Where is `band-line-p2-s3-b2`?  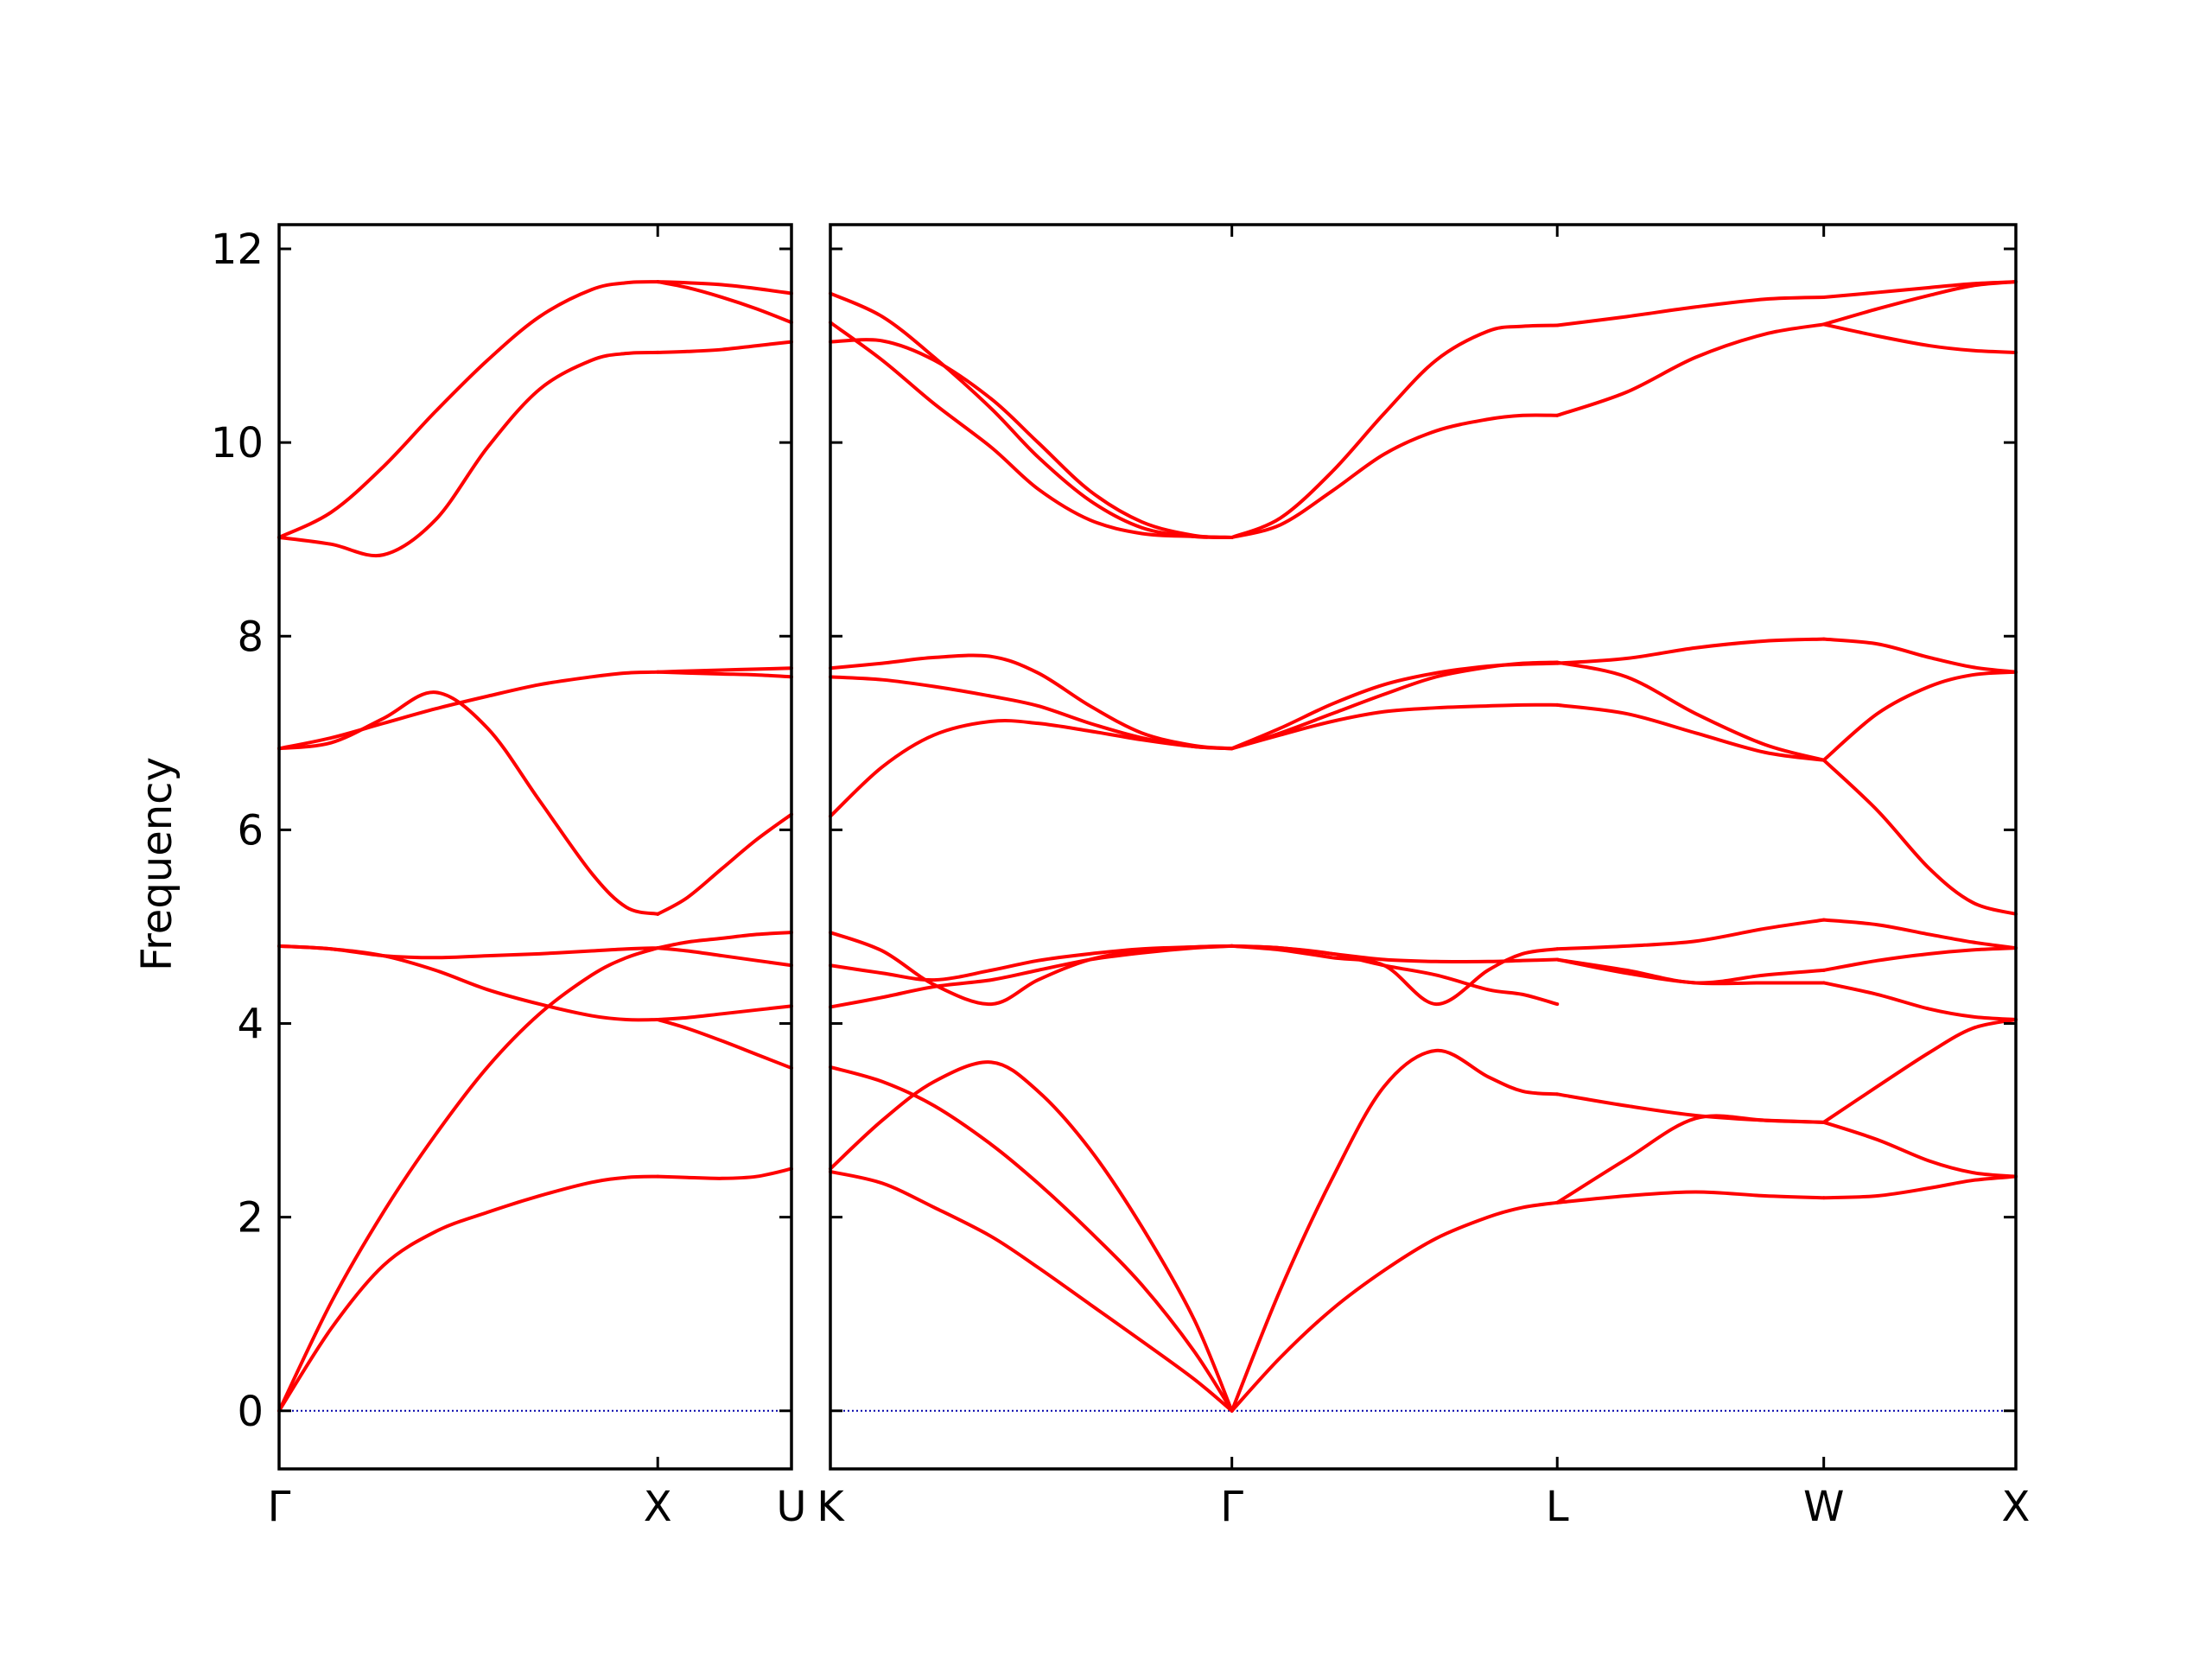
band-line-p2-s3-b2 is located at coordinates (1690, 1159).